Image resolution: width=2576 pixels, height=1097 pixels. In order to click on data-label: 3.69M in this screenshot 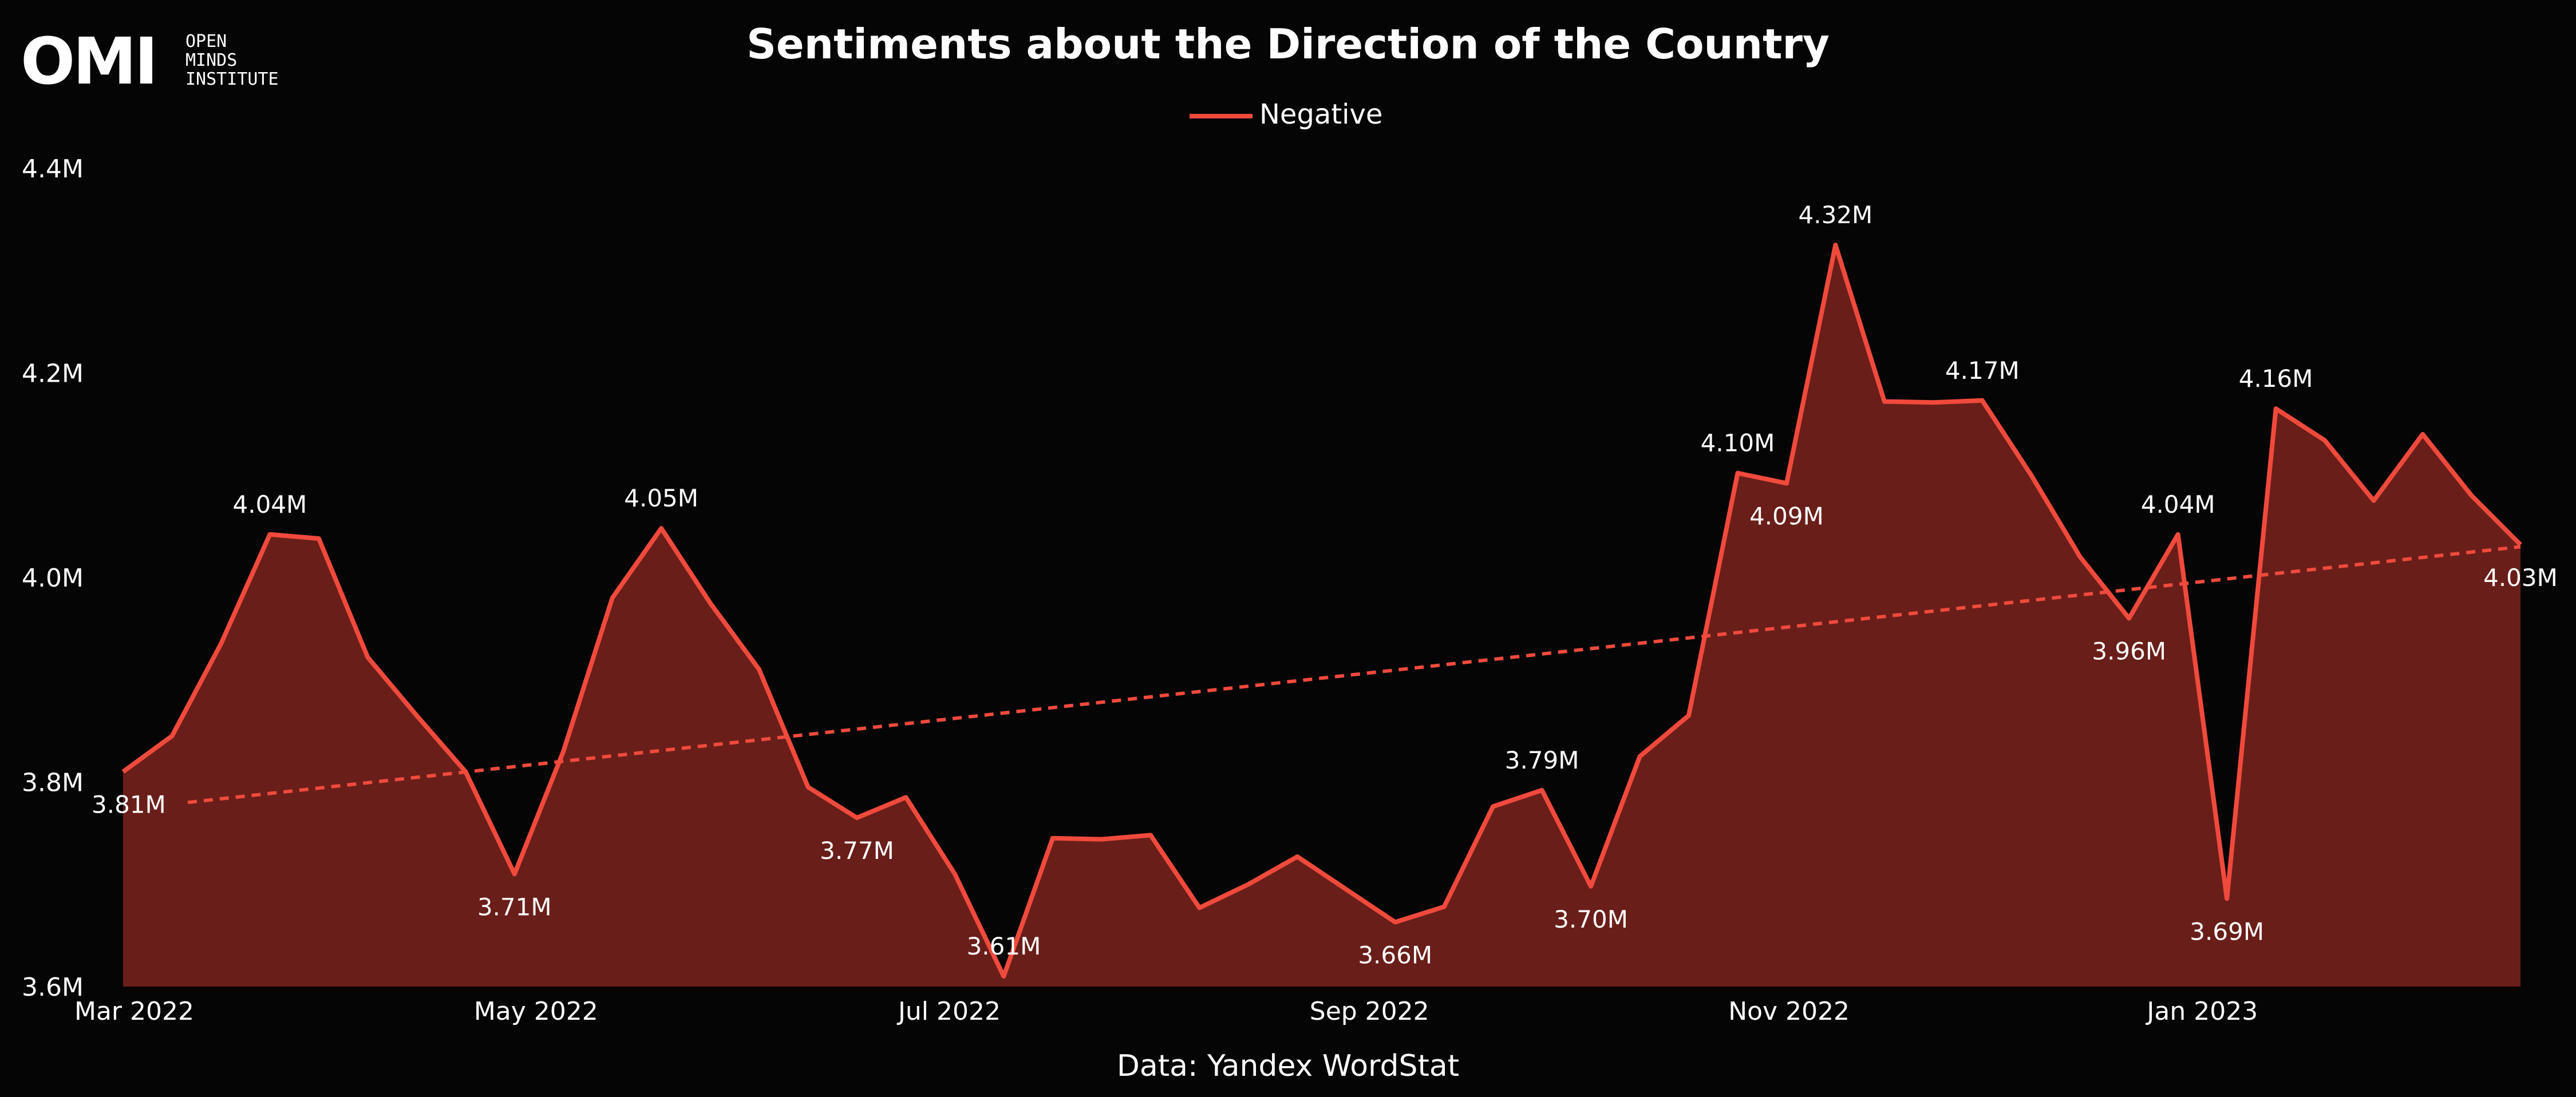, I will do `click(2227, 931)`.